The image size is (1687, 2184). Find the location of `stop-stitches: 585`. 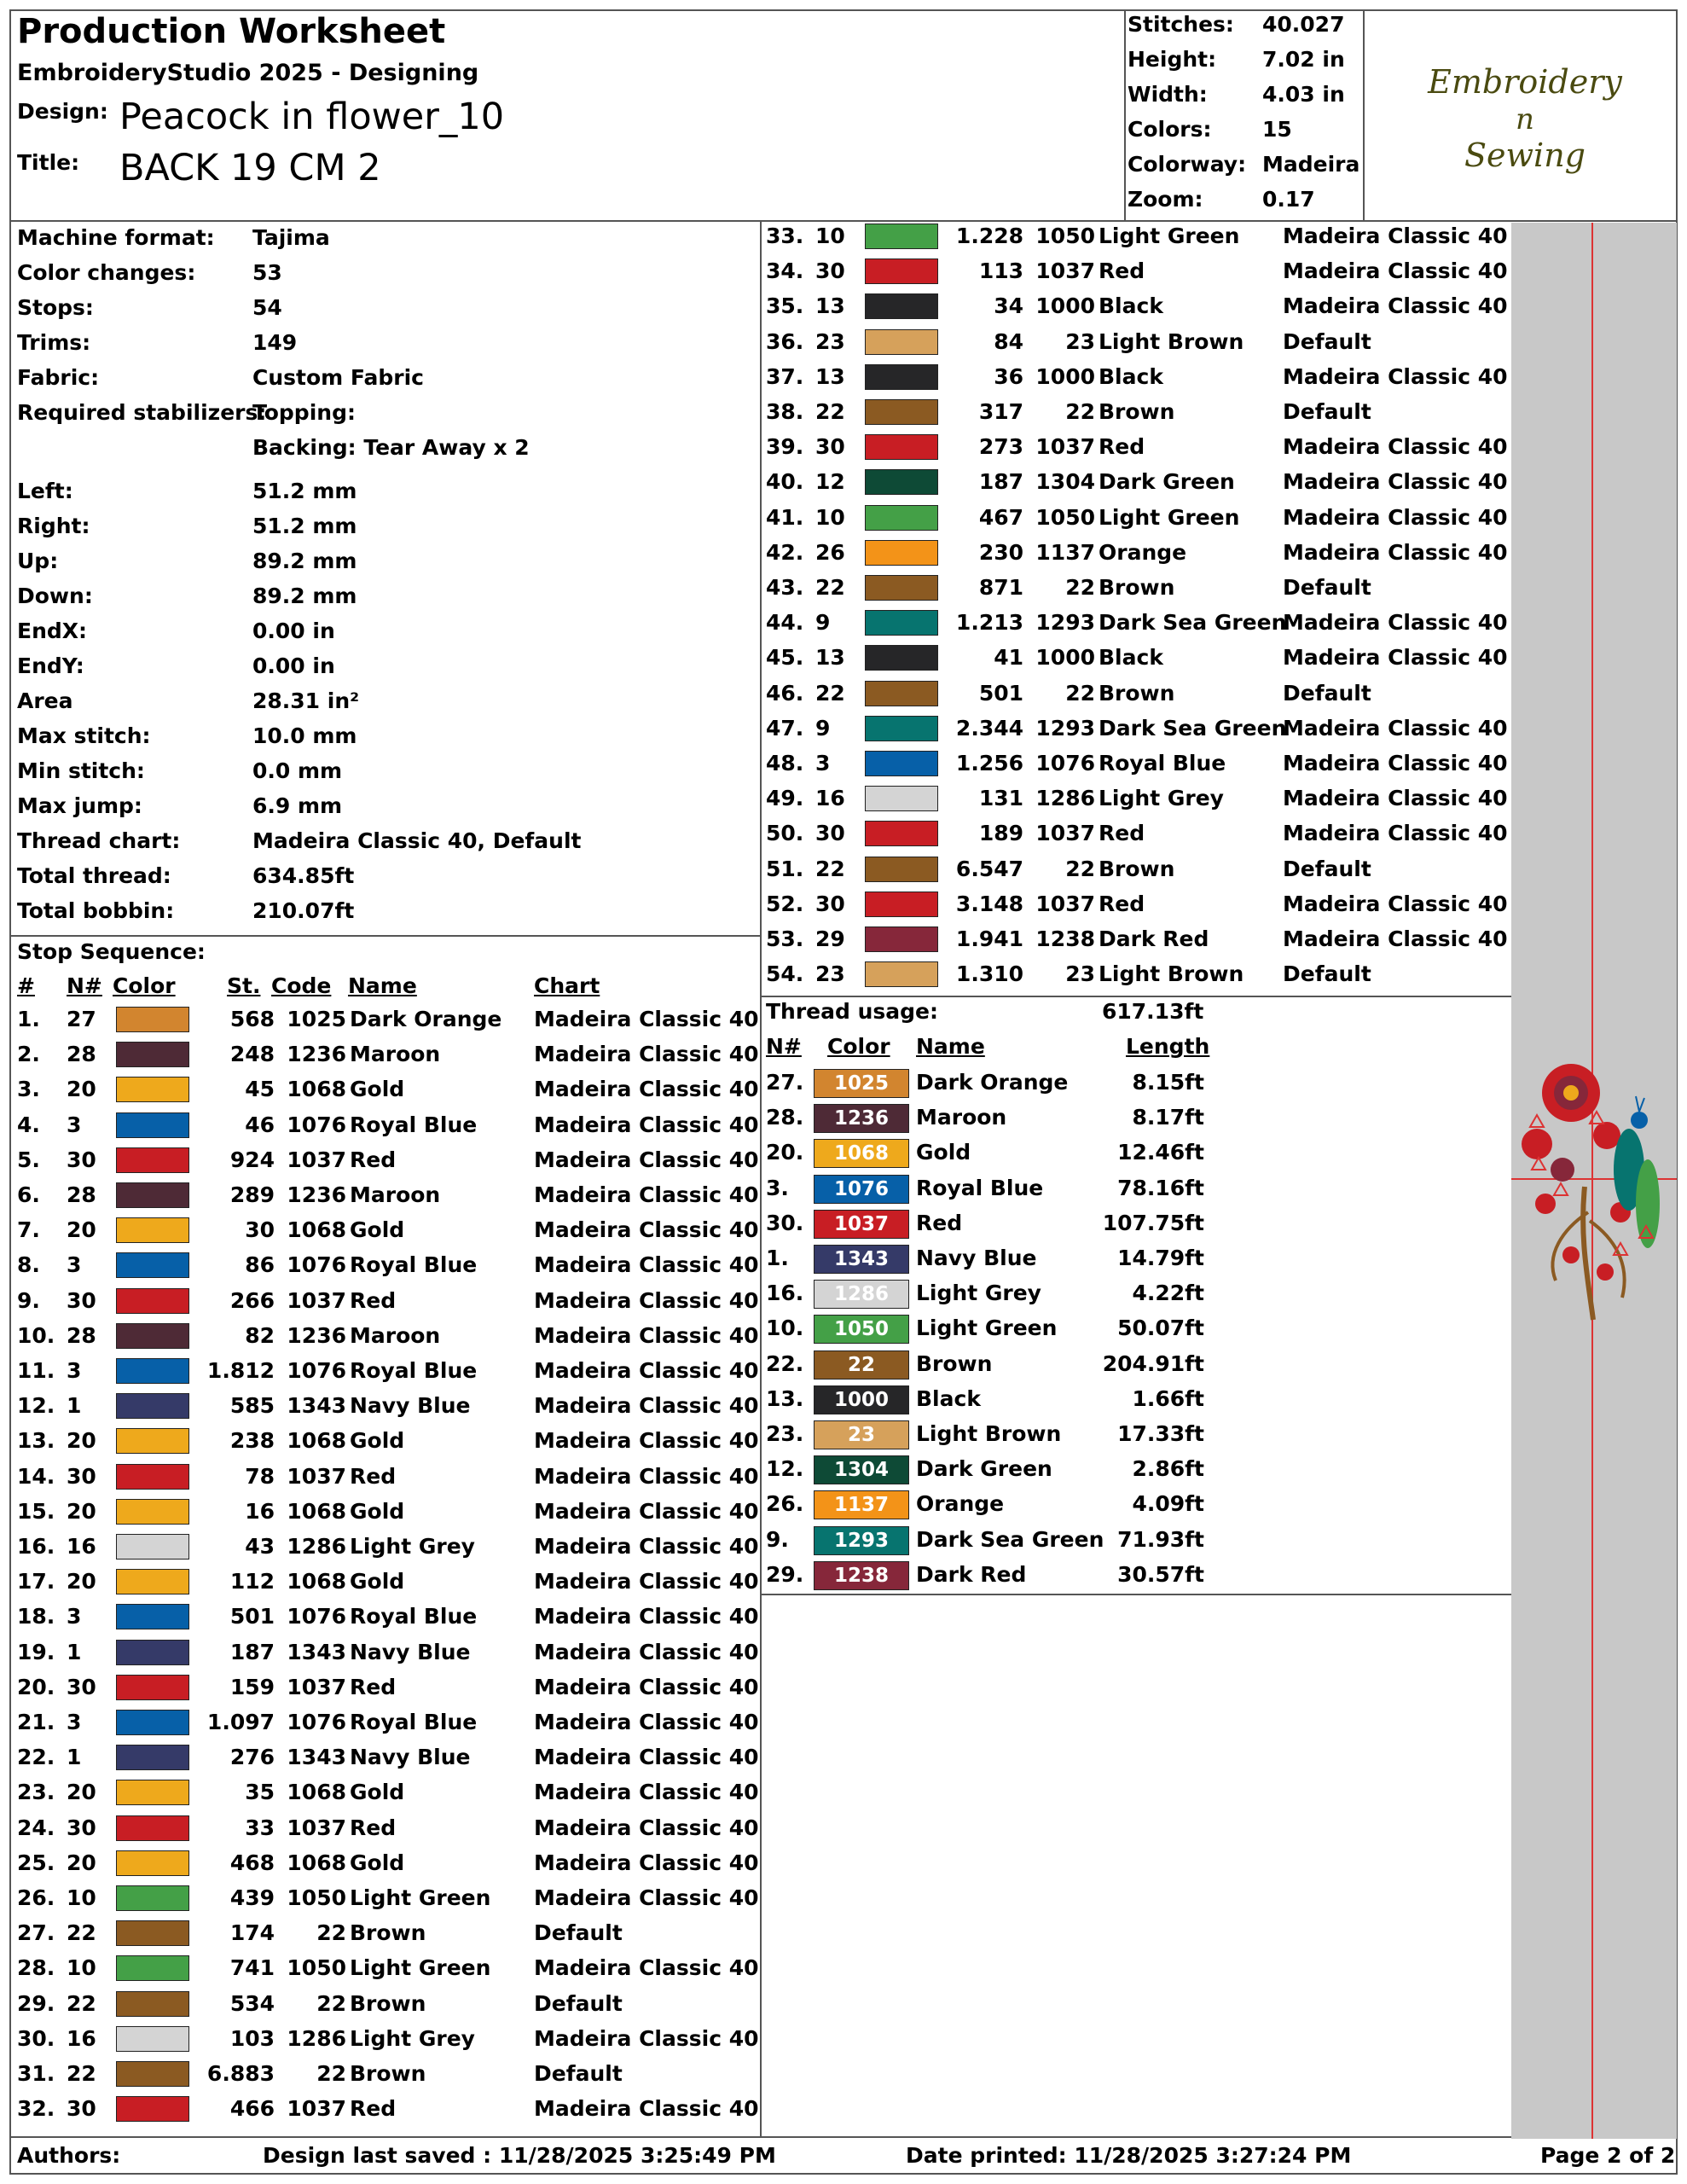

stop-stitches: 585 is located at coordinates (252, 1406).